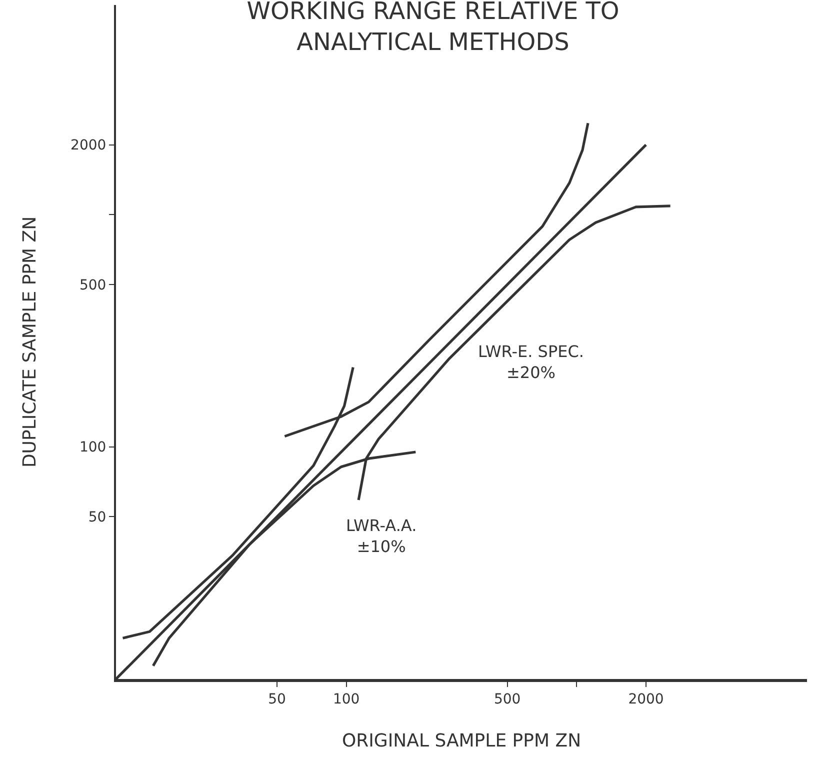 This screenshot has width=817, height=761. I want to click on x-tick-label: 50, so click(277, 700).